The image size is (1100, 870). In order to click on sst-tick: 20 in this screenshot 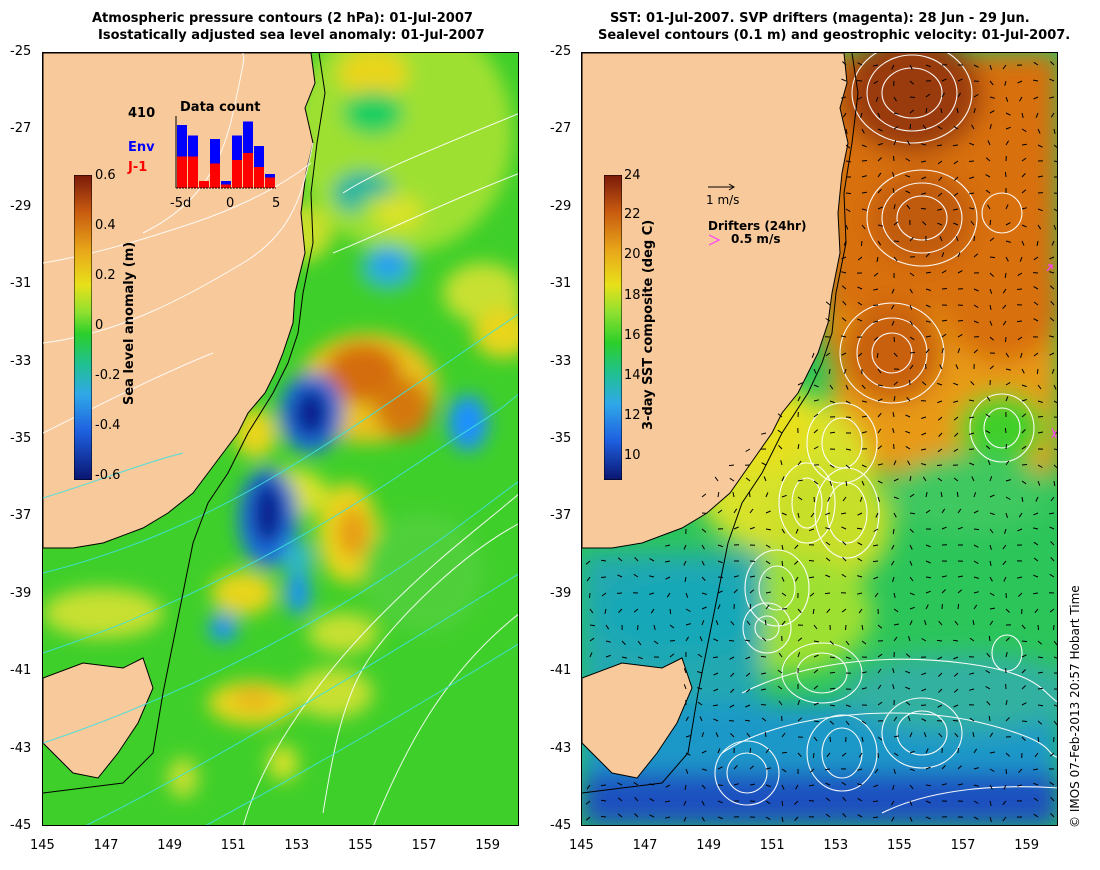, I will do `click(632, 254)`.